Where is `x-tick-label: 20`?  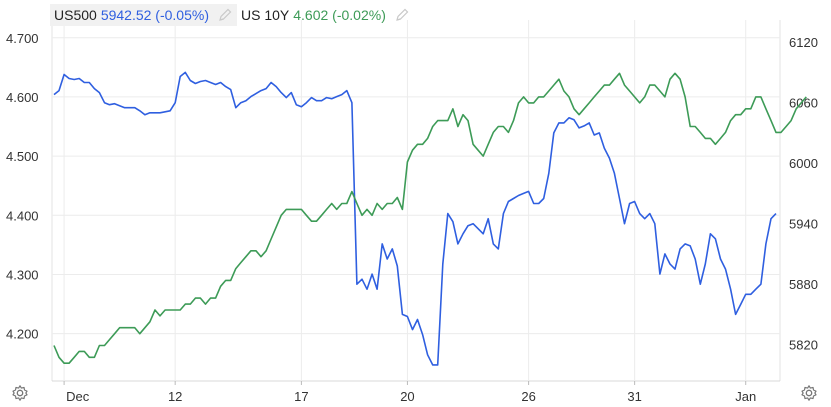 x-tick-label: 20 is located at coordinates (407, 396).